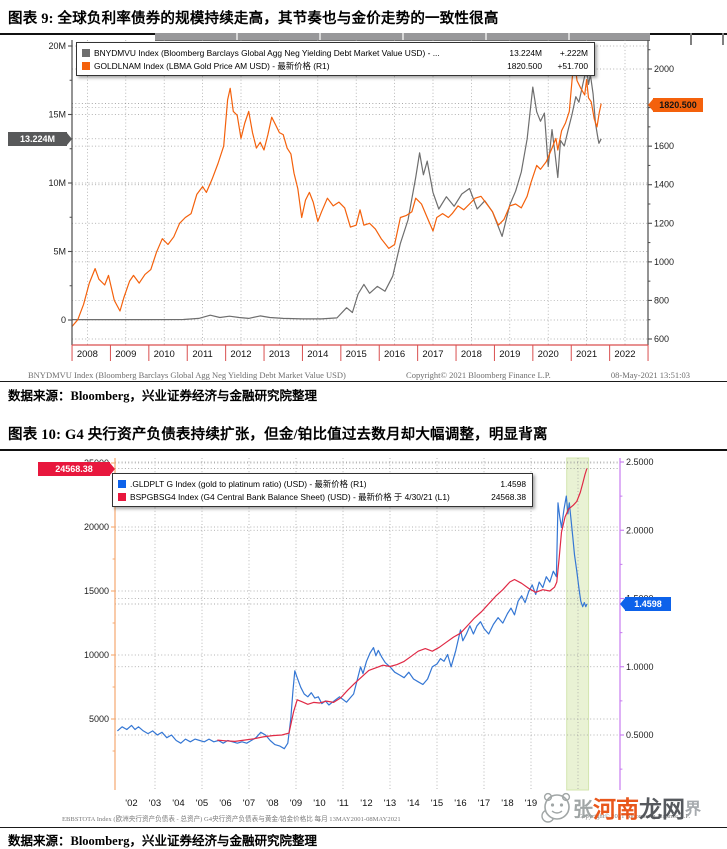 The height and width of the screenshot is (849, 727). I want to click on x-axis-label: 2010, so click(164, 354).